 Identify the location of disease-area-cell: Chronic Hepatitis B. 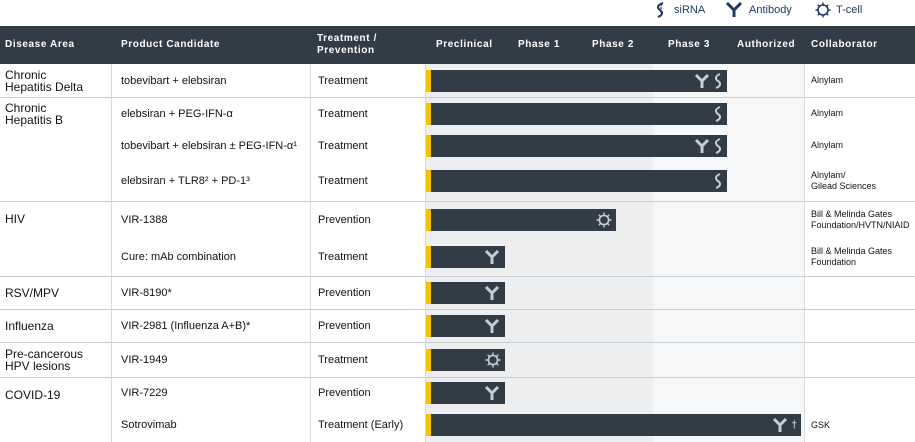
(34, 113).